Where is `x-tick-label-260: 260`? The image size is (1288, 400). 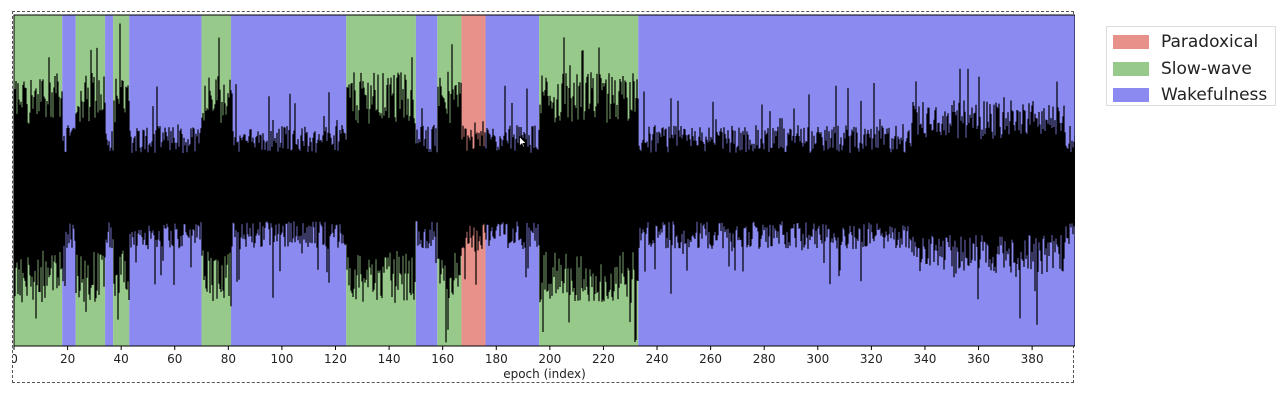 x-tick-label-260: 260 is located at coordinates (710, 359).